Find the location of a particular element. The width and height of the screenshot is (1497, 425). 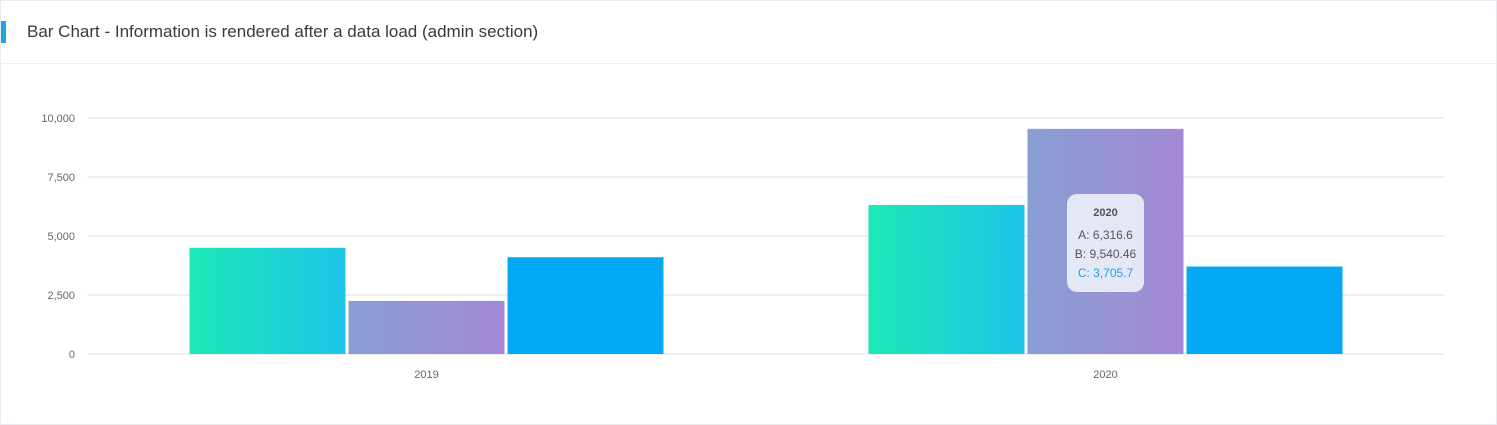

y-tick-label: 5,000 is located at coordinates (61, 237).